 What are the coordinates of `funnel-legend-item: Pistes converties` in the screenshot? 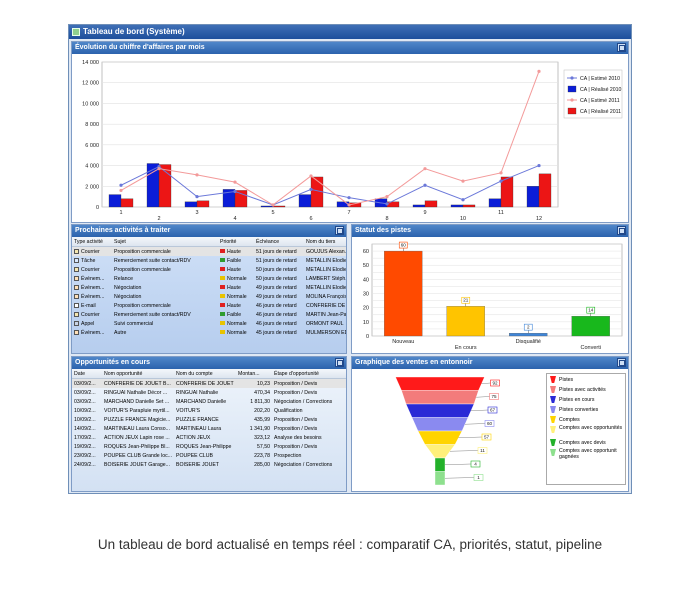 It's located at (586, 410).